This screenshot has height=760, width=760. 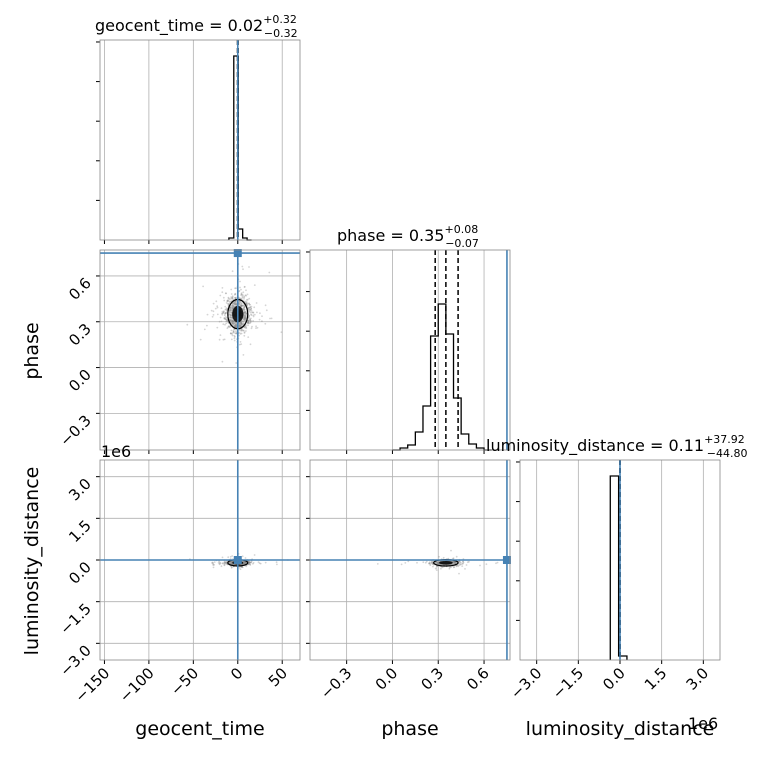 What do you see at coordinates (410, 350) in the screenshot?
I see `frame-diag-phase` at bounding box center [410, 350].